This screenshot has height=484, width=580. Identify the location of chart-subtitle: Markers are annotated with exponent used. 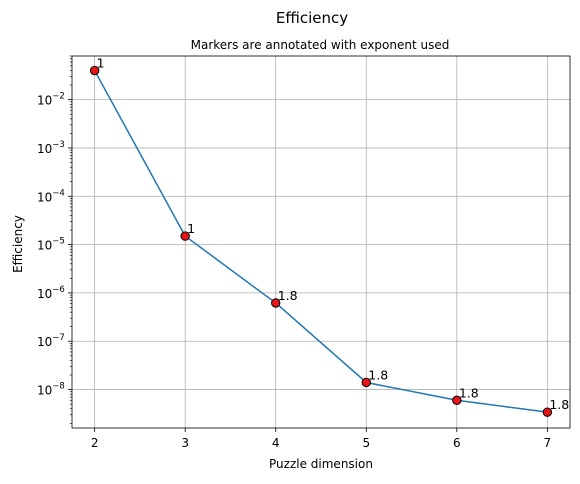
(320, 45).